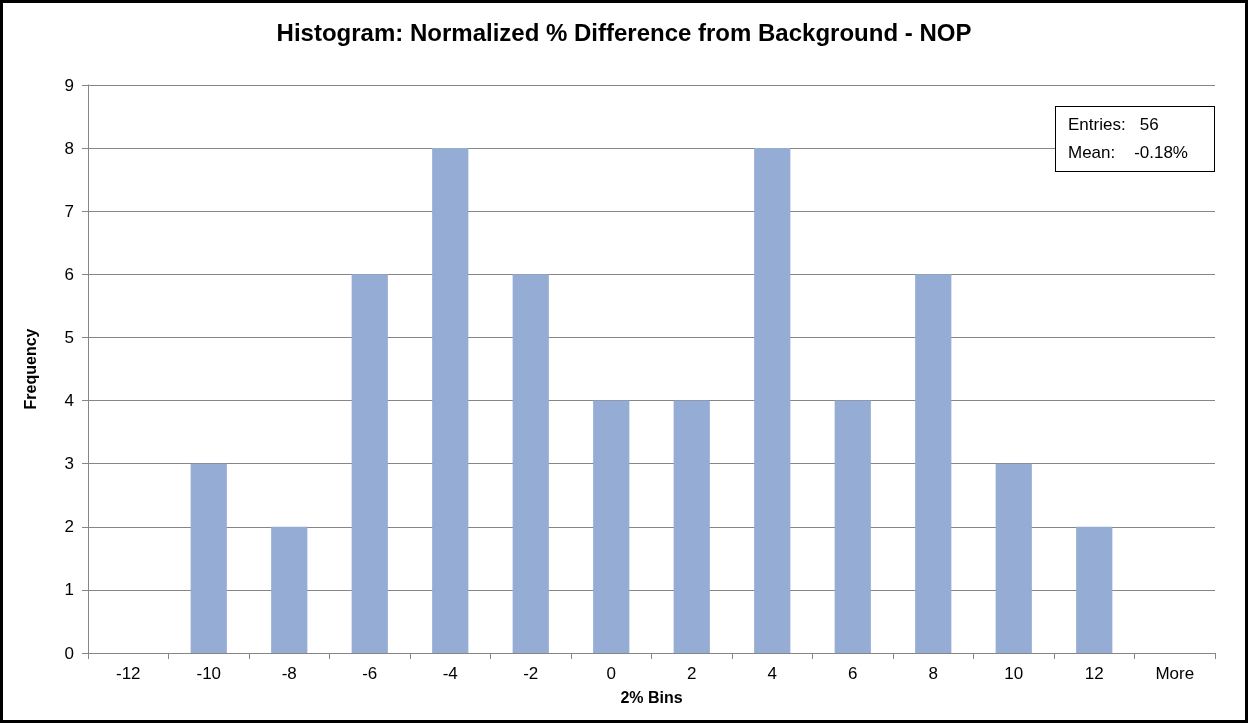 This screenshot has width=1248, height=723. Describe the element at coordinates (692, 673) in the screenshot. I see `x-tick-label: 2` at that location.